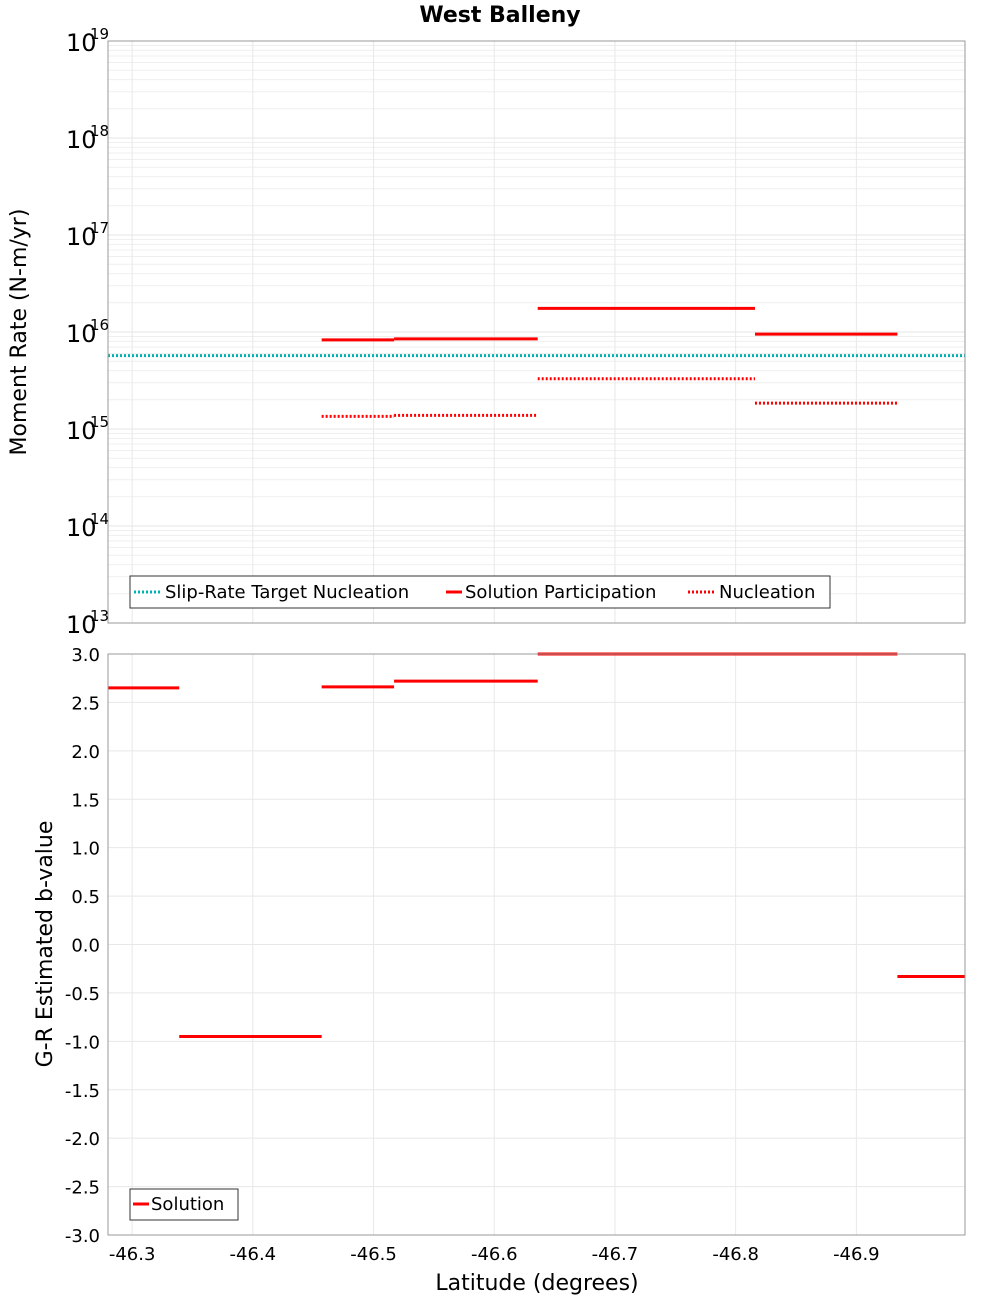  What do you see at coordinates (85, 752) in the screenshot?
I see `y-tick-label: 2.0` at bounding box center [85, 752].